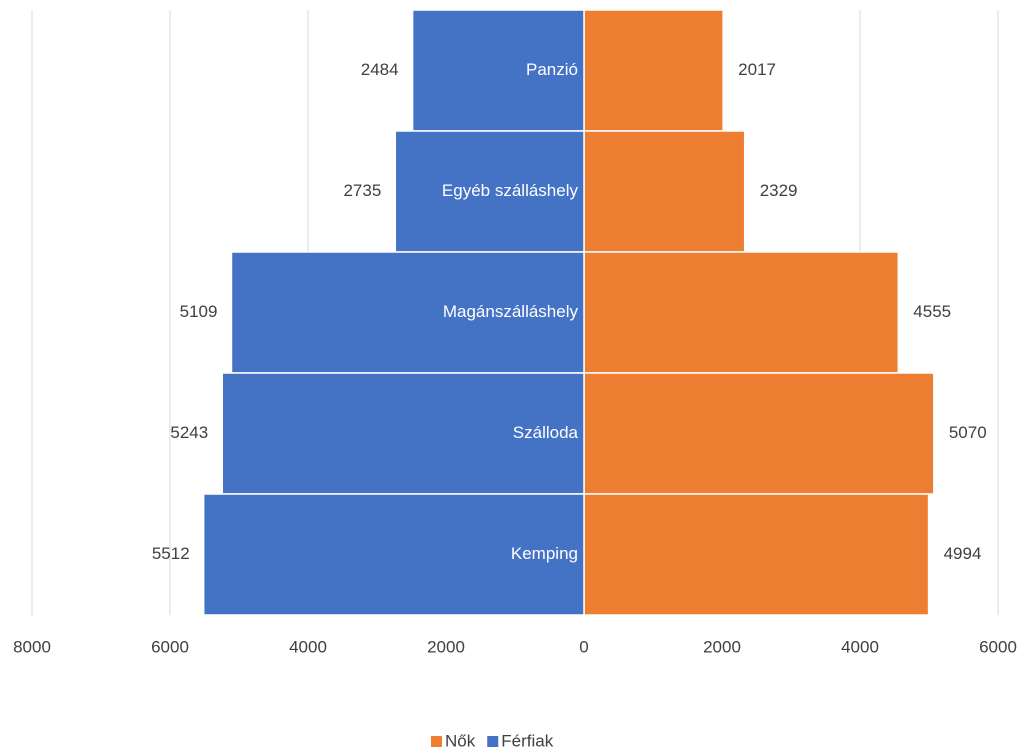 The image size is (1024, 753). Describe the element at coordinates (32, 646) in the screenshot. I see `x-tick-label: 8000` at that location.